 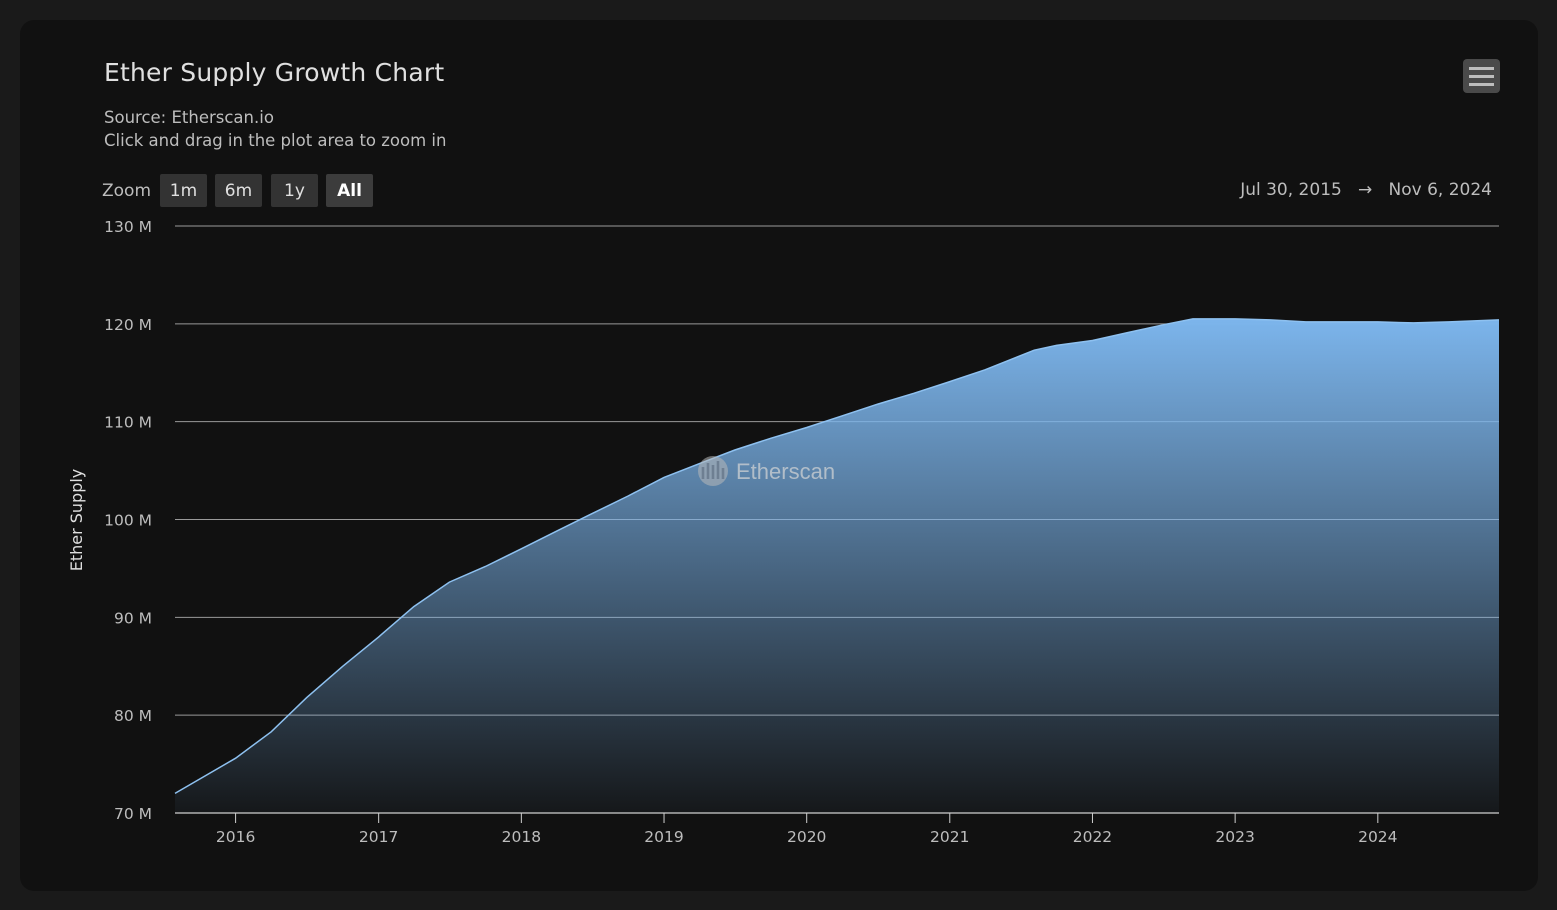 I want to click on y-tick-label: 70 M, so click(x=133, y=814).